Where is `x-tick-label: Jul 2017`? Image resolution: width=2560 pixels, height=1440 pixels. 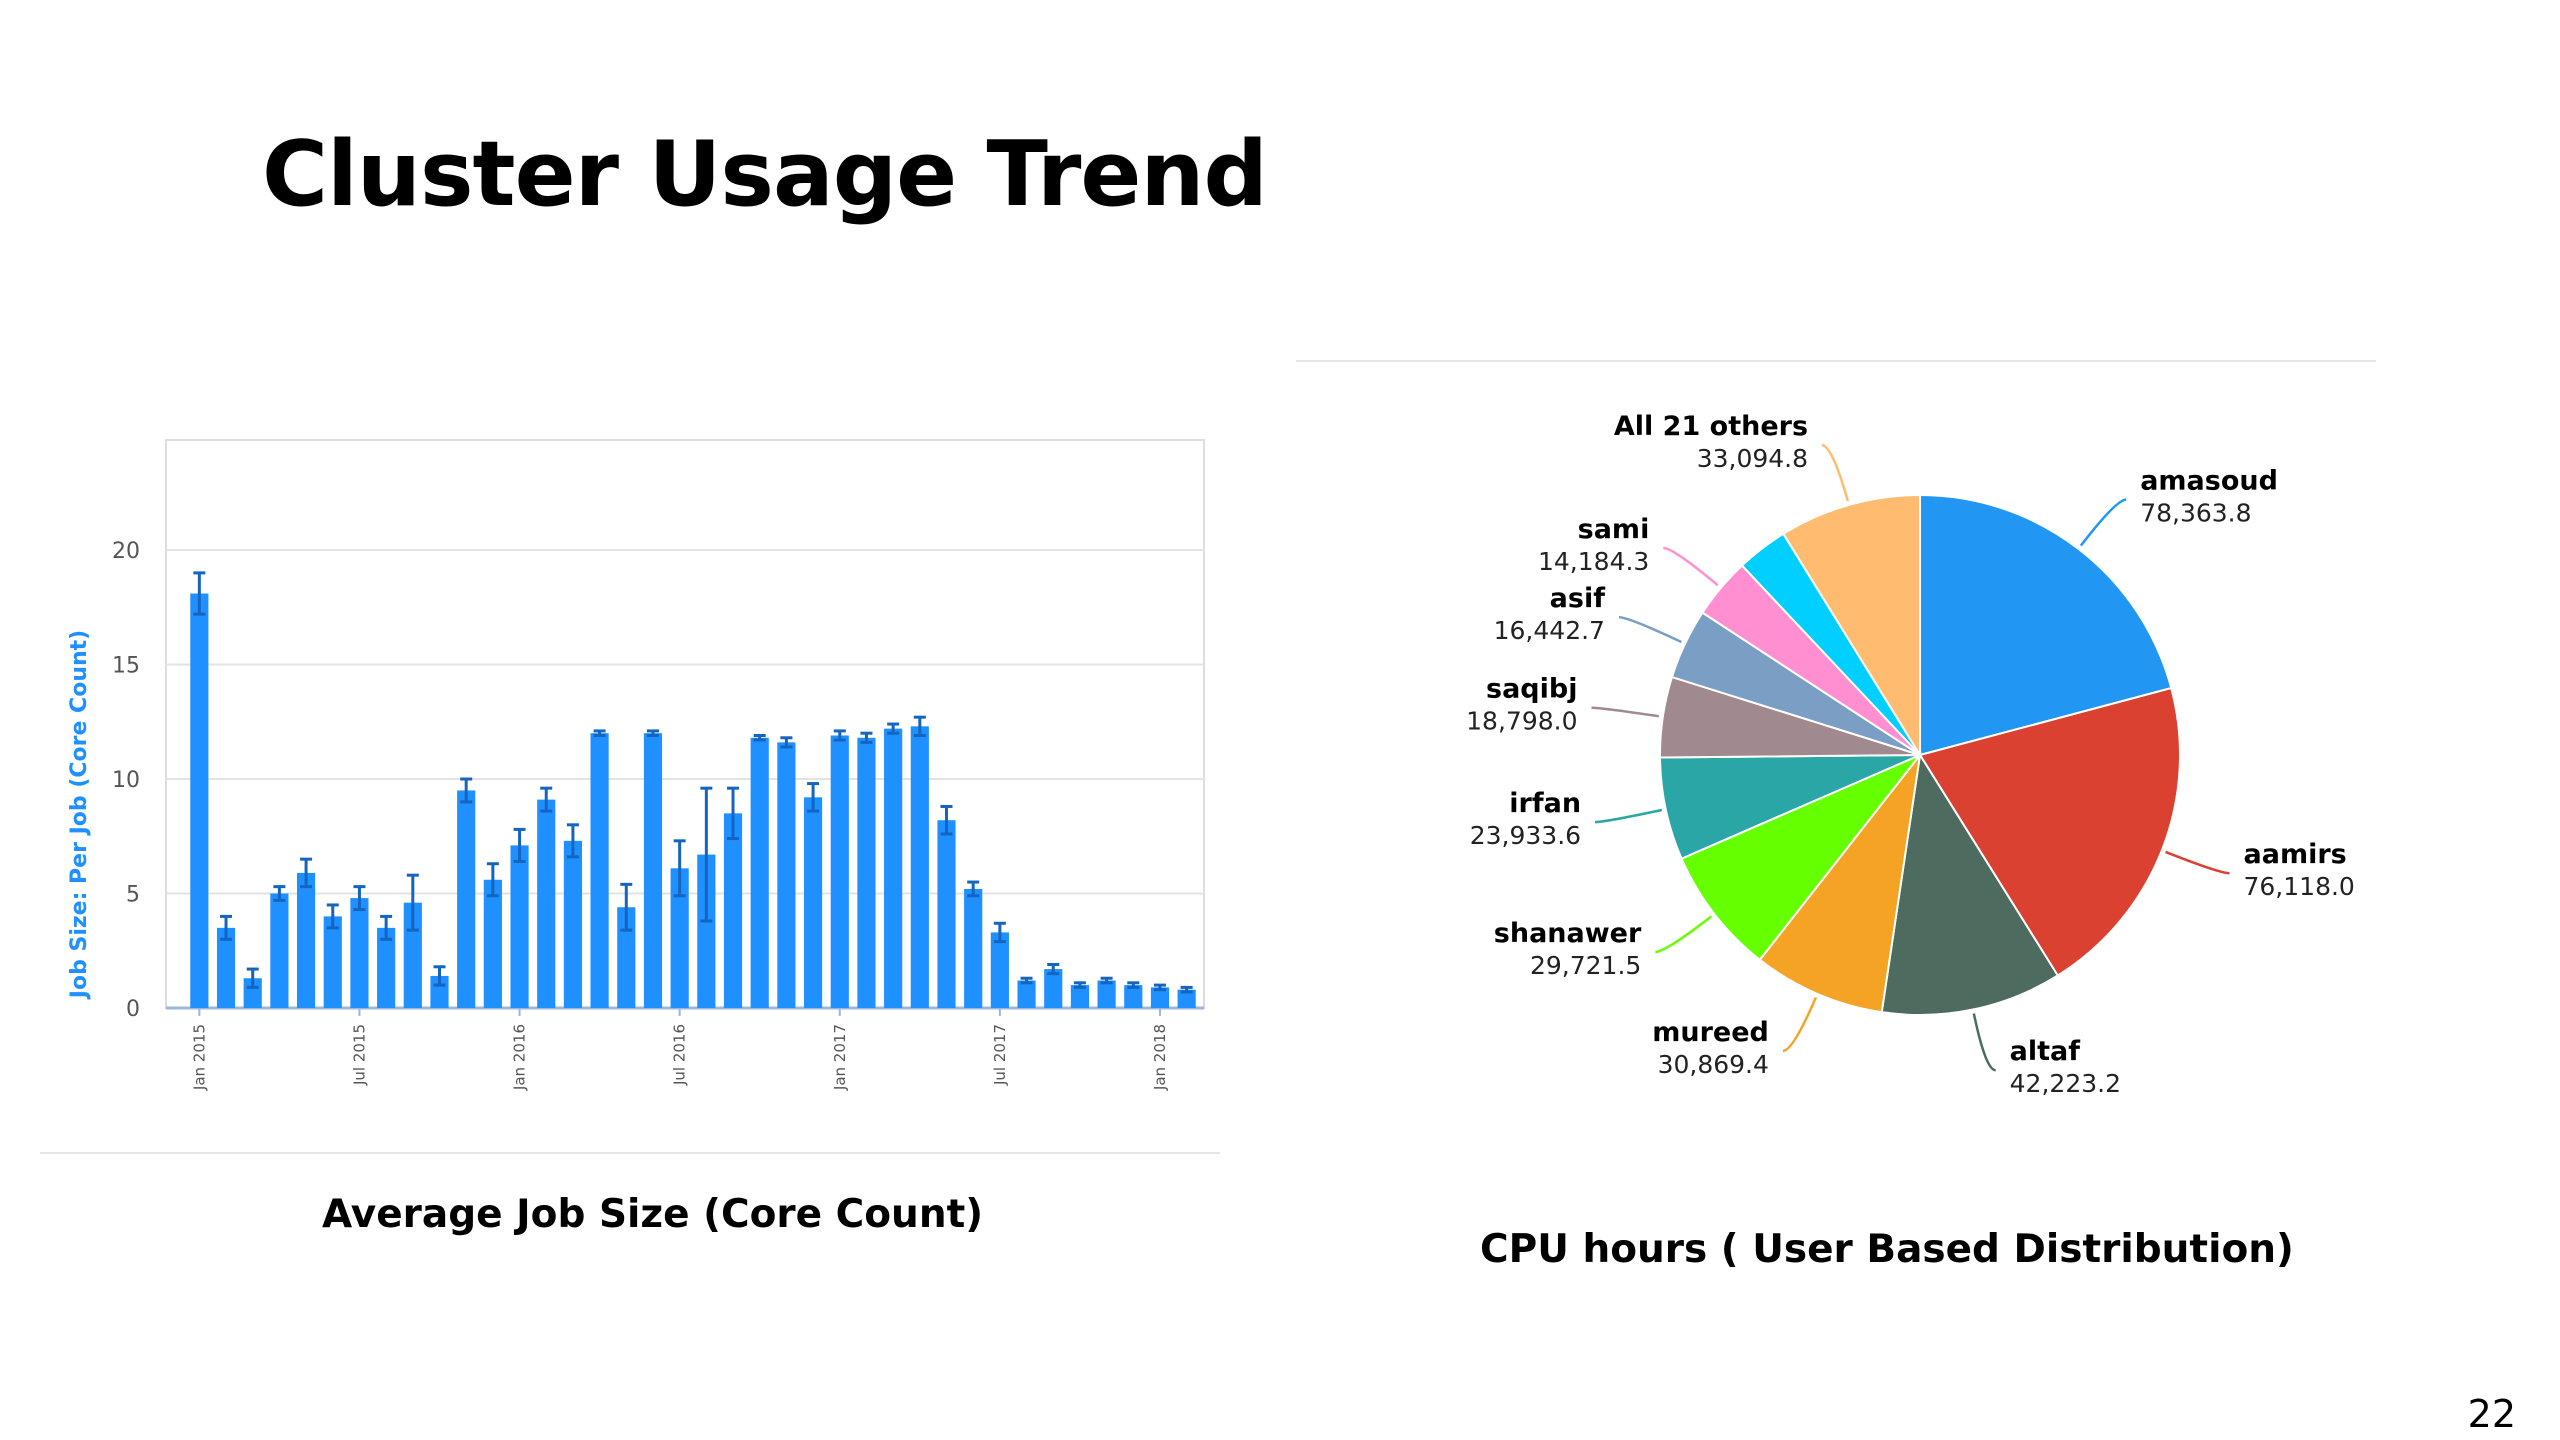
x-tick-label: Jul 2017 is located at coordinates (1000, 1055).